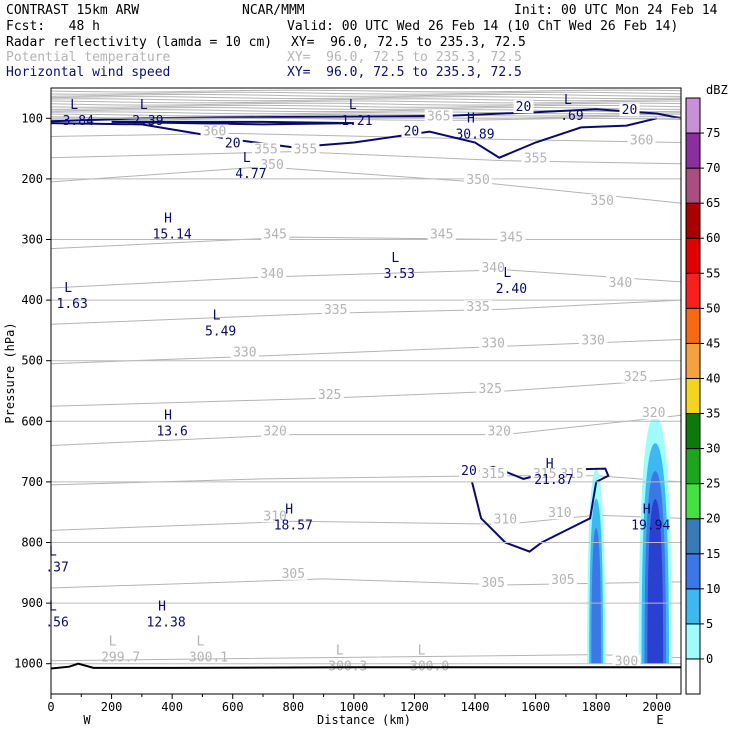 Image resolution: width=740 pixels, height=740 pixels. What do you see at coordinates (166, 622) in the screenshot?
I see `wind-extreme-value: 12.38` at bounding box center [166, 622].